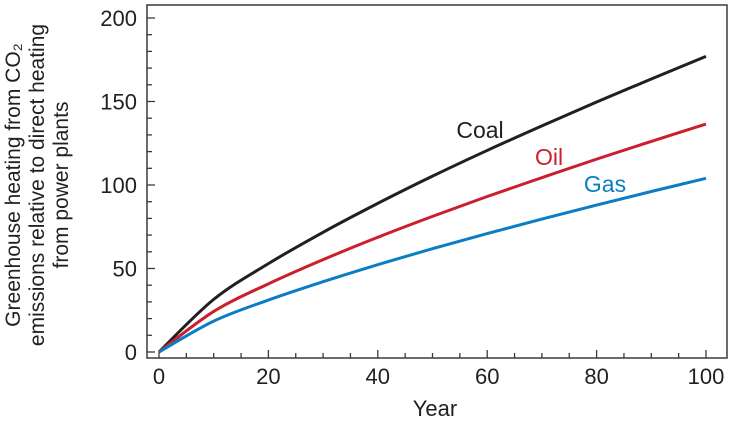 The height and width of the screenshot is (428, 730). Describe the element at coordinates (61, 185) in the screenshot. I see `y-axis-label-line-3: from power plants` at that location.